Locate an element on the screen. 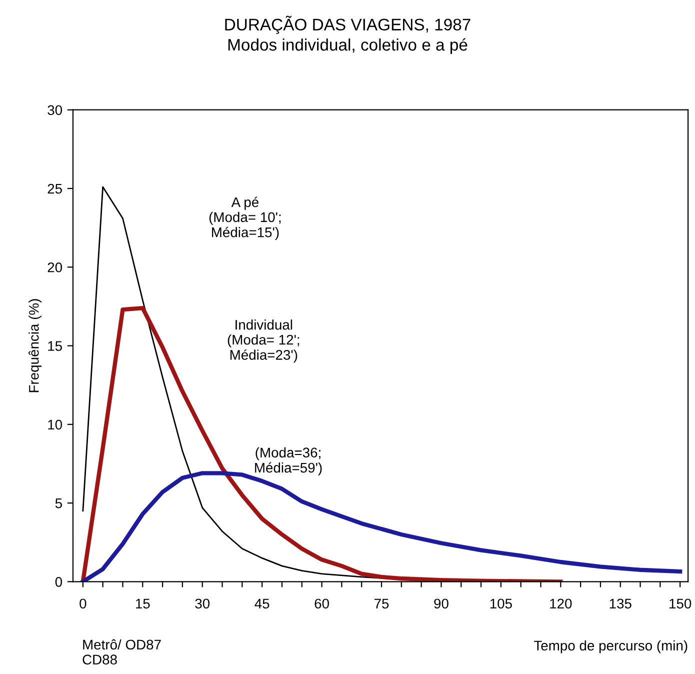  chart-title: DURAÇÃO DAS VIAGENS, 1987 is located at coordinates (347, 25).